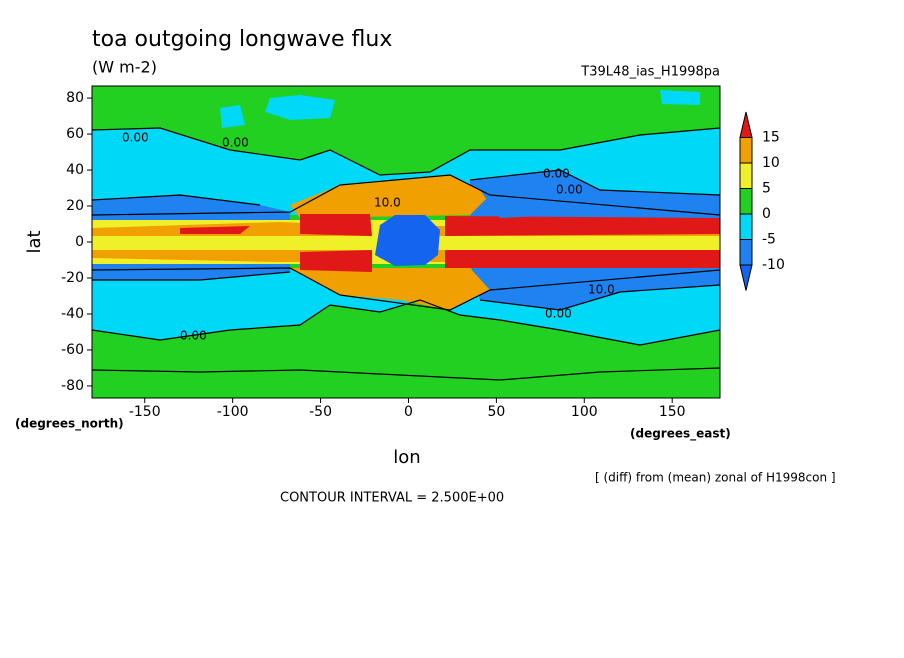 This screenshot has height=658, width=904. Describe the element at coordinates (233, 412) in the screenshot. I see `x-tick-label: -100` at that location.